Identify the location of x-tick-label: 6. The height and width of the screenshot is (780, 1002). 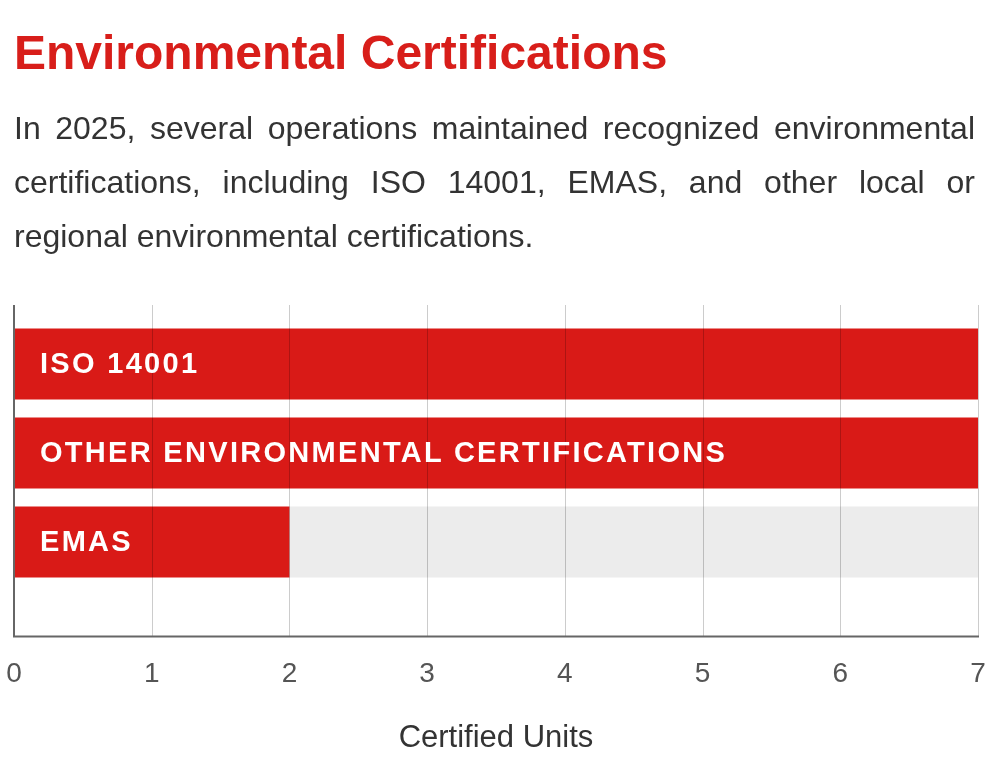
(840, 672).